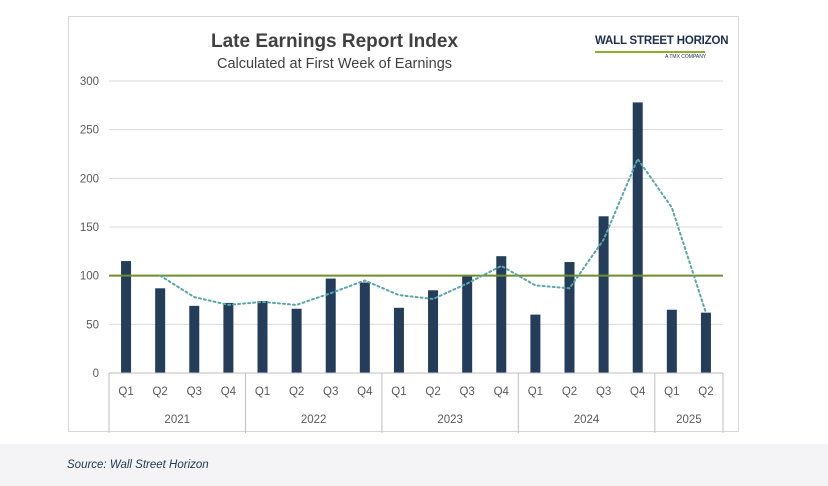  Describe the element at coordinates (89, 131) in the screenshot. I see `y-tick-label: 250` at that location.